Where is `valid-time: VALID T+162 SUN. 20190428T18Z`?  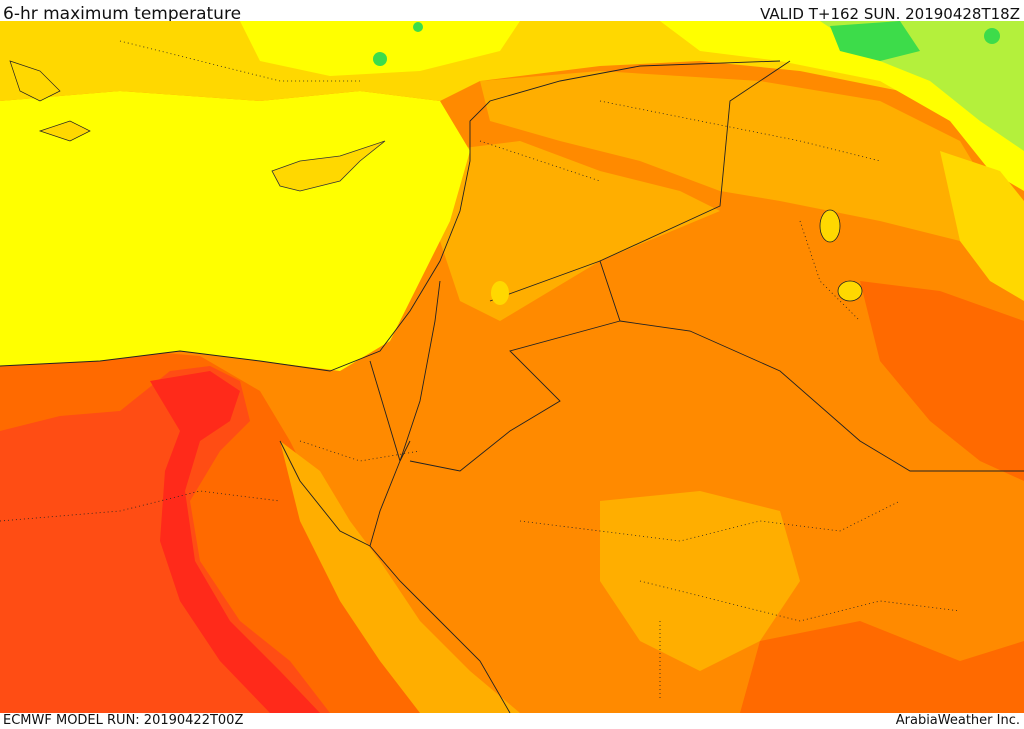 valid-time: VALID T+162 SUN. 20190428T18Z is located at coordinates (890, 13).